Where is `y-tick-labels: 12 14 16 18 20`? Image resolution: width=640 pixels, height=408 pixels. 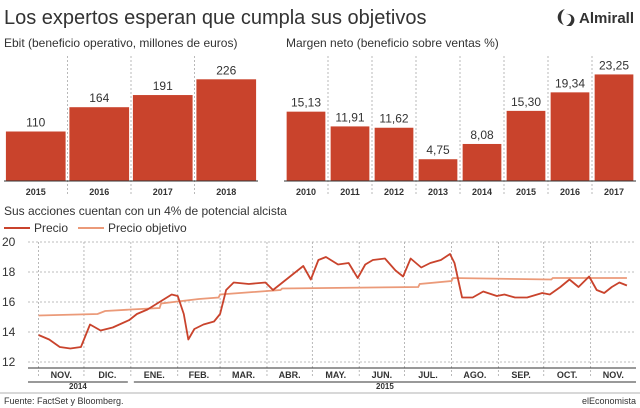
y-tick-labels: 12 14 16 18 20 is located at coordinates (9, 302).